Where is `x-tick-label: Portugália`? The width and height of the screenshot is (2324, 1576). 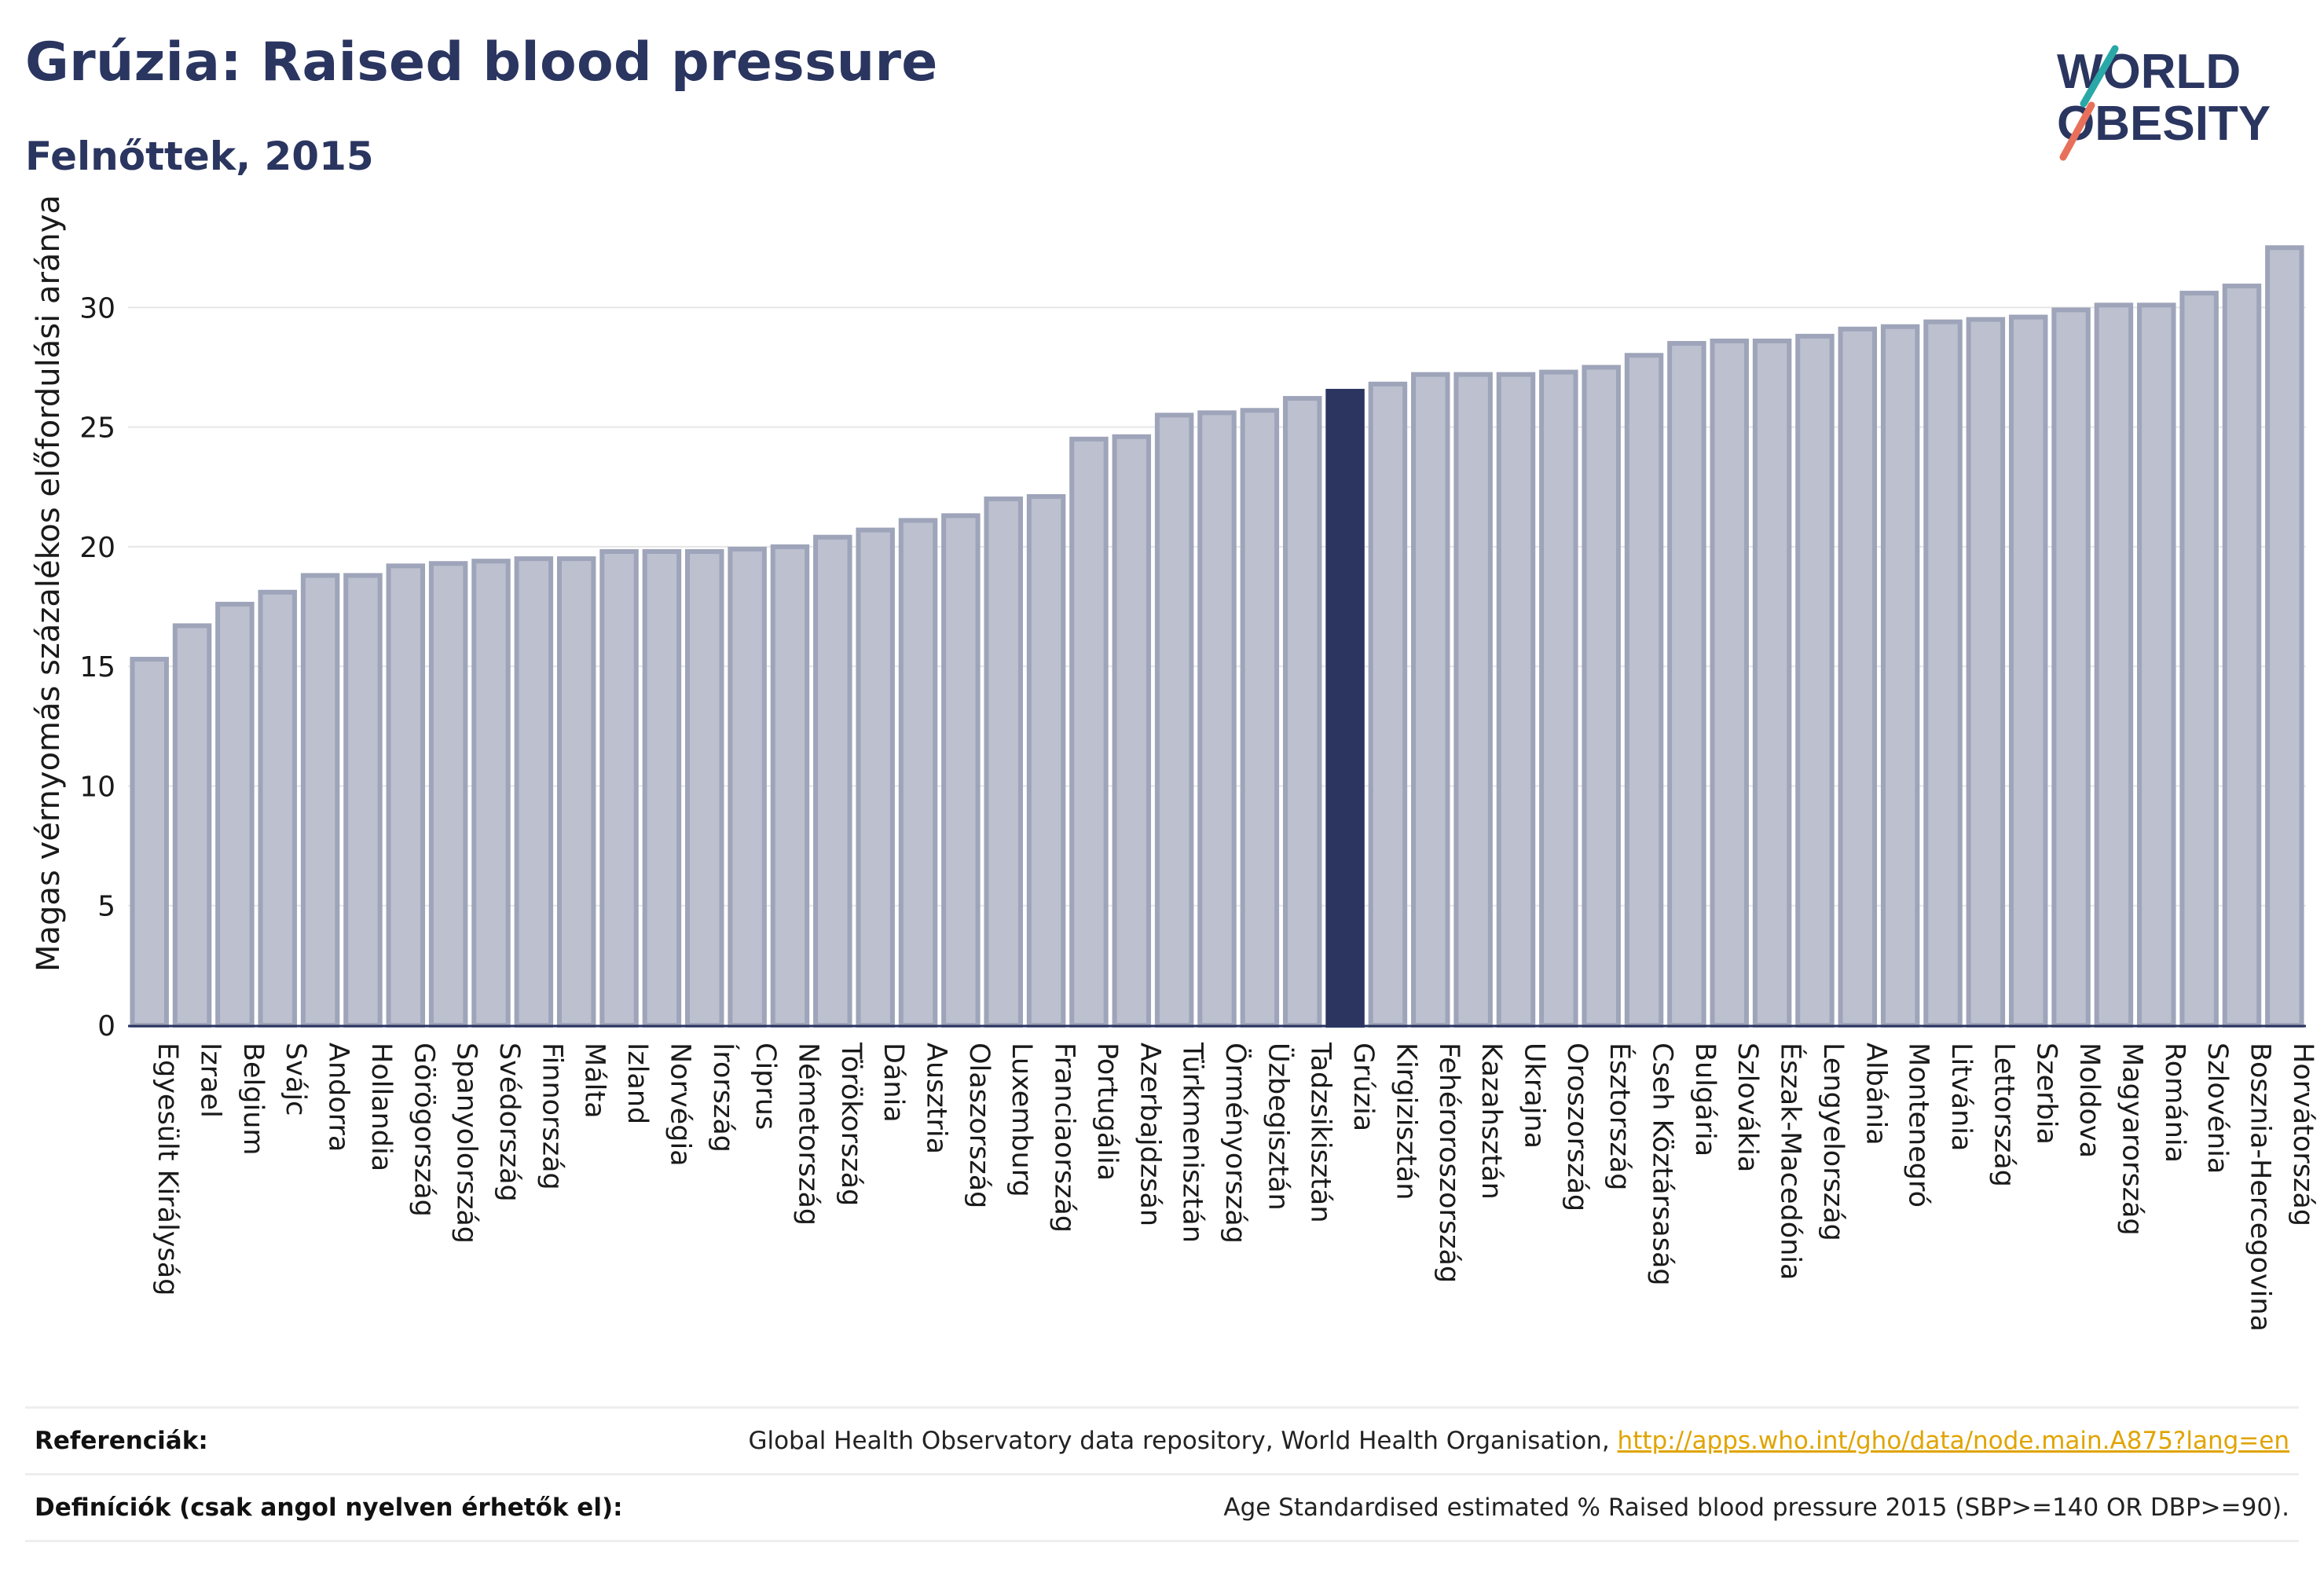
x-tick-label: Portugália is located at coordinates (1107, 1112).